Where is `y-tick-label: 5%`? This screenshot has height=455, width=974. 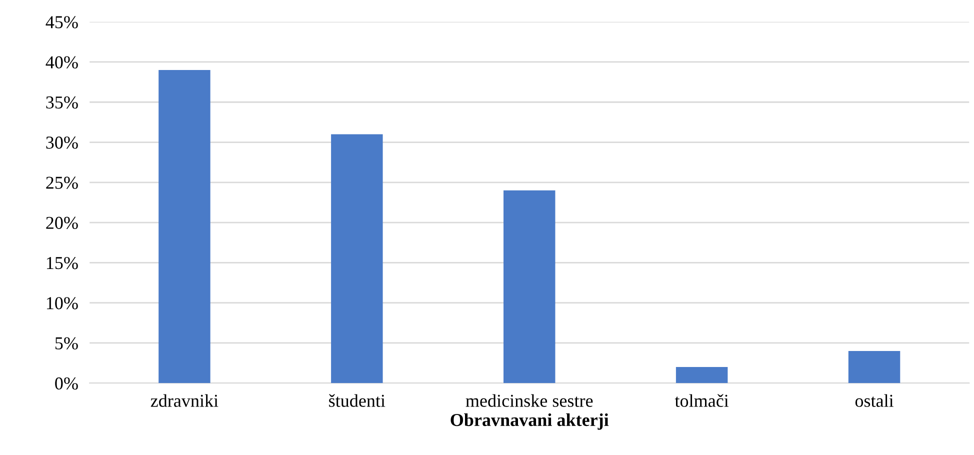
y-tick-label: 5% is located at coordinates (66, 343).